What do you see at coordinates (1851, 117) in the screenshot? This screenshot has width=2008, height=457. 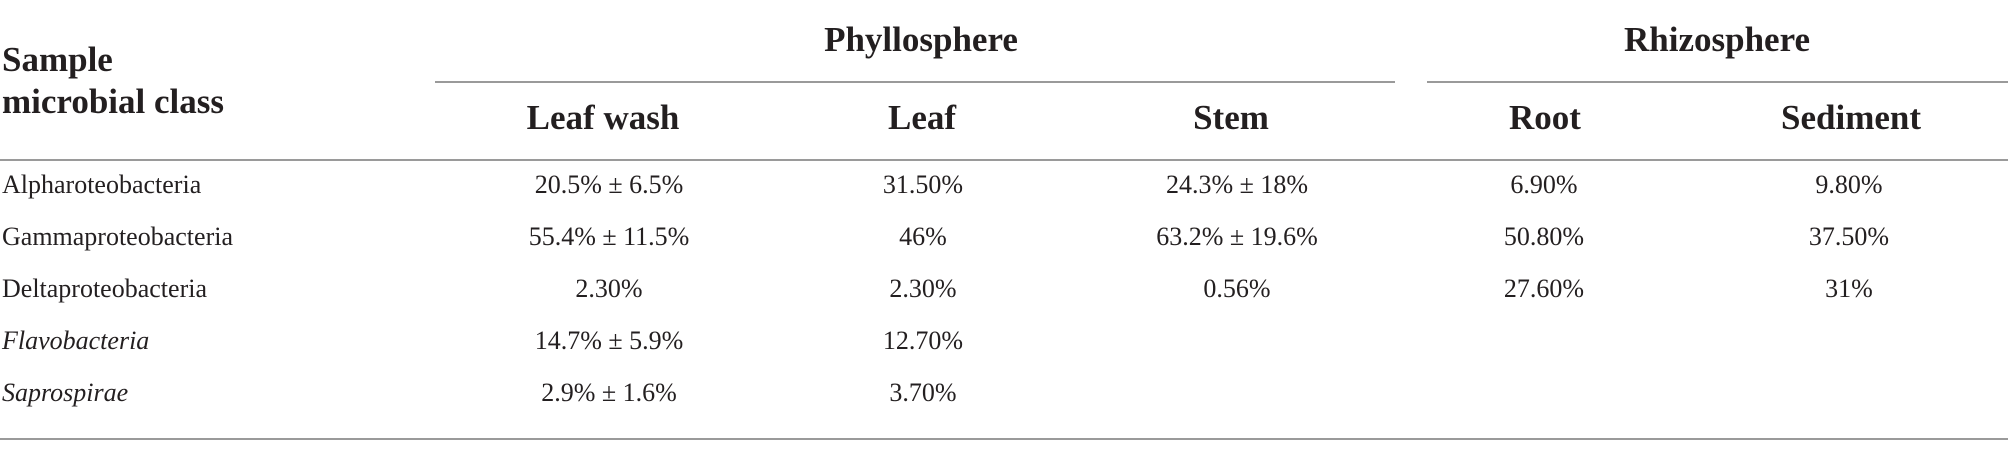 I see `column-header-sediment: Sediment` at bounding box center [1851, 117].